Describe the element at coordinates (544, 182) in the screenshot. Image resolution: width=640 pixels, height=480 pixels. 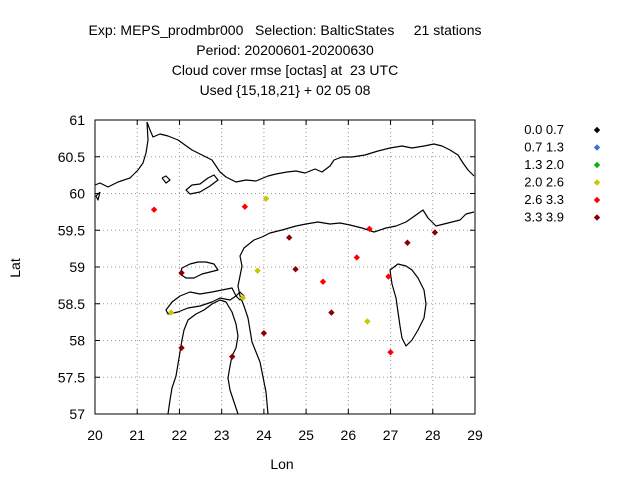
I see `legend-label: 2.0 2.6` at that location.